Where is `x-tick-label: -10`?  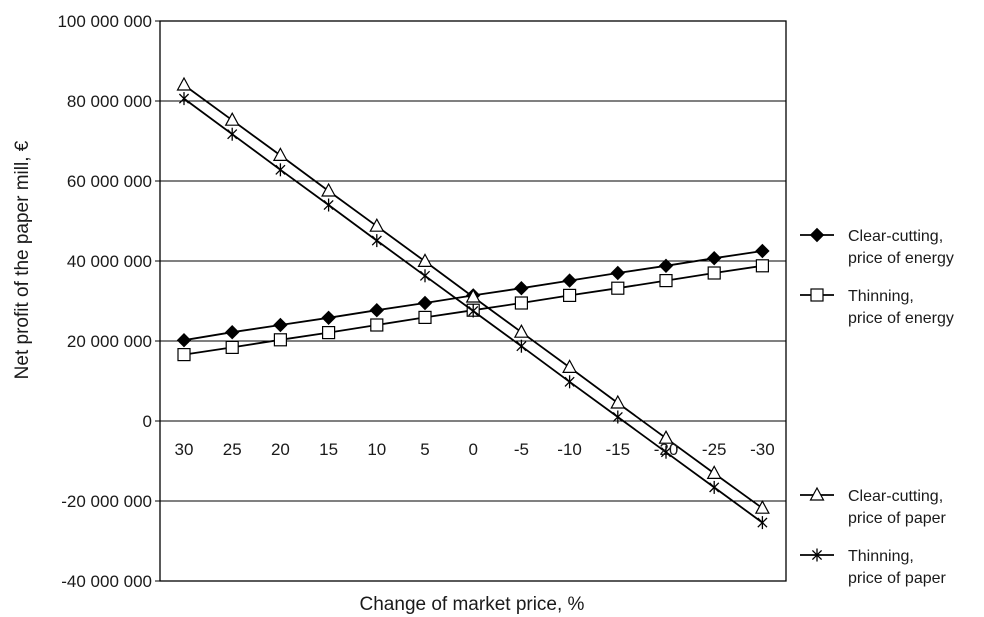 x-tick-label: -10 is located at coordinates (569, 449).